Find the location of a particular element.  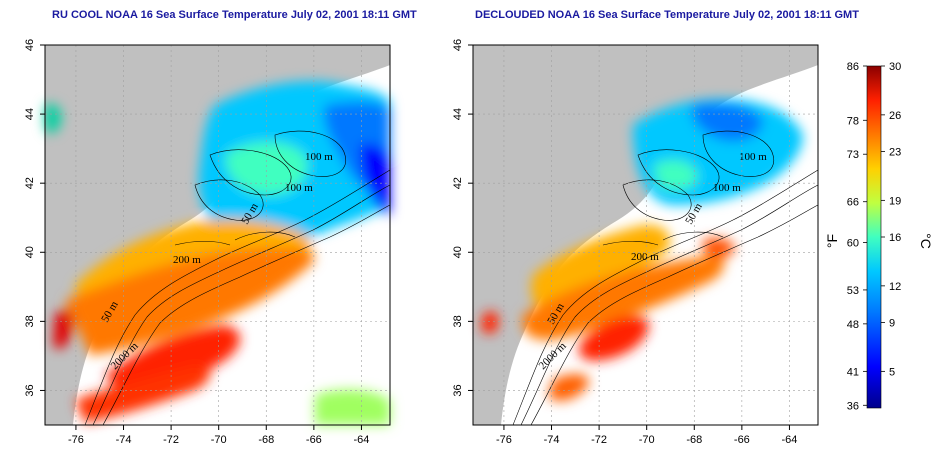

fahrenheit-tick-label: 36 is located at coordinates (853, 406).